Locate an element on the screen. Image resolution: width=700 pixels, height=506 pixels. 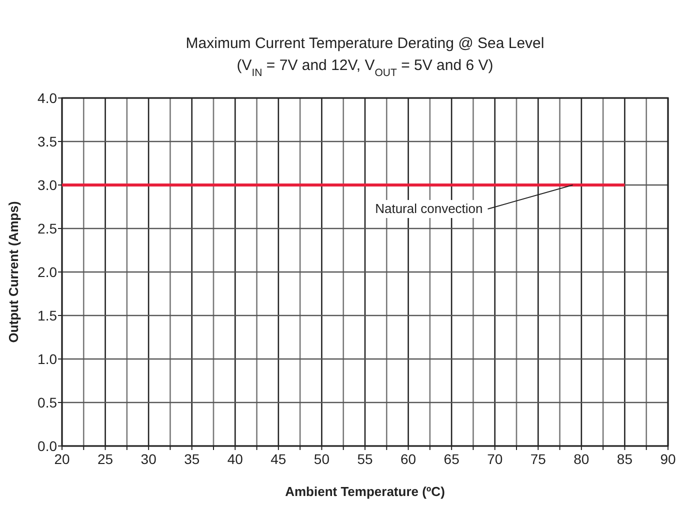
x-axis-title: Ambient Temperature (ºC) is located at coordinates (365, 491).